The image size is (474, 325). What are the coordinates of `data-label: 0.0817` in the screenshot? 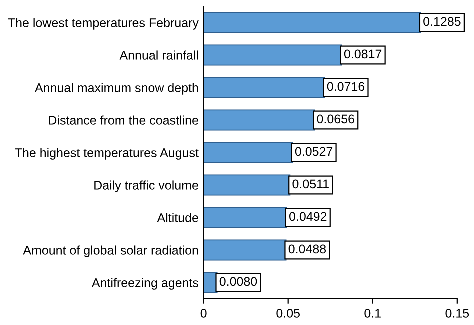 It's located at (363, 54).